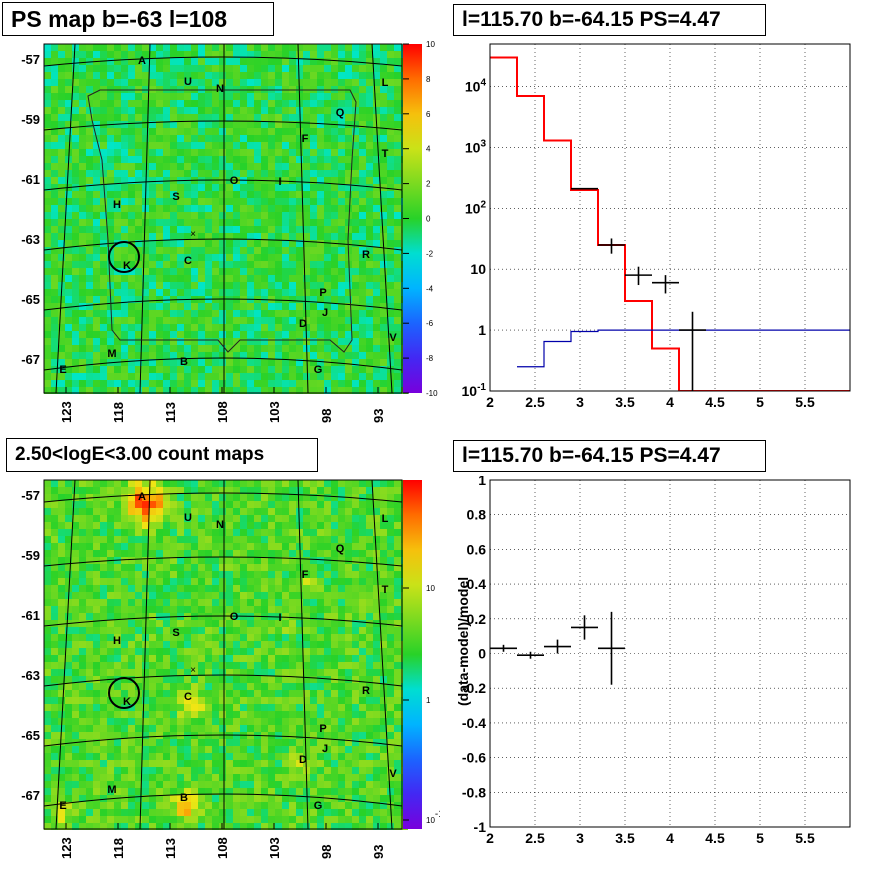 The width and height of the screenshot is (896, 872). I want to click on source-label-A: A, so click(142, 61).